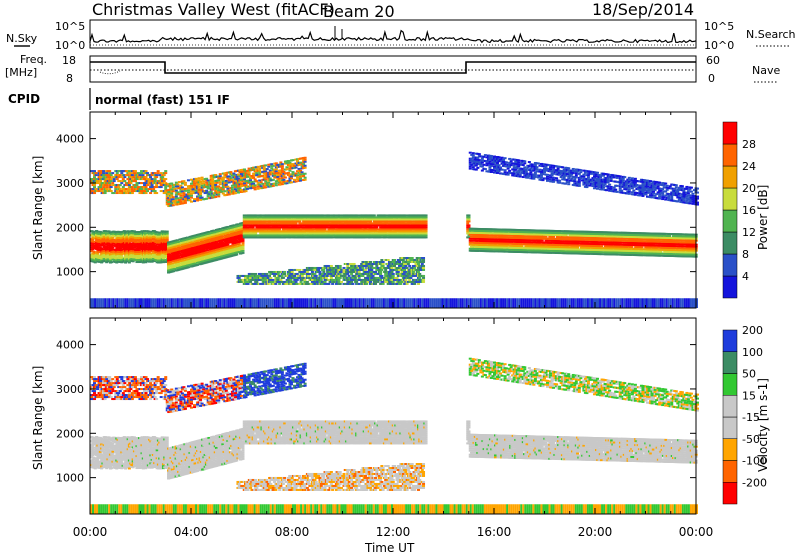 This screenshot has height=554, width=800. Describe the element at coordinates (393, 67) in the screenshot. I see `freq-trace` at that location.